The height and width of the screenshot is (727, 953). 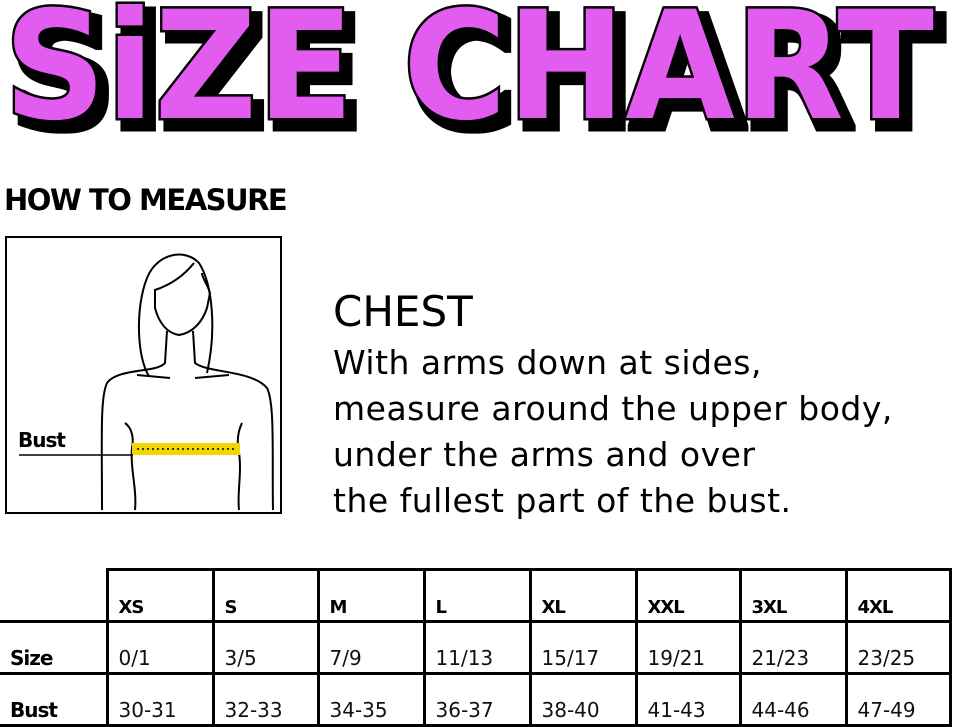 I want to click on table-cell: 11/13, so click(x=477, y=647).